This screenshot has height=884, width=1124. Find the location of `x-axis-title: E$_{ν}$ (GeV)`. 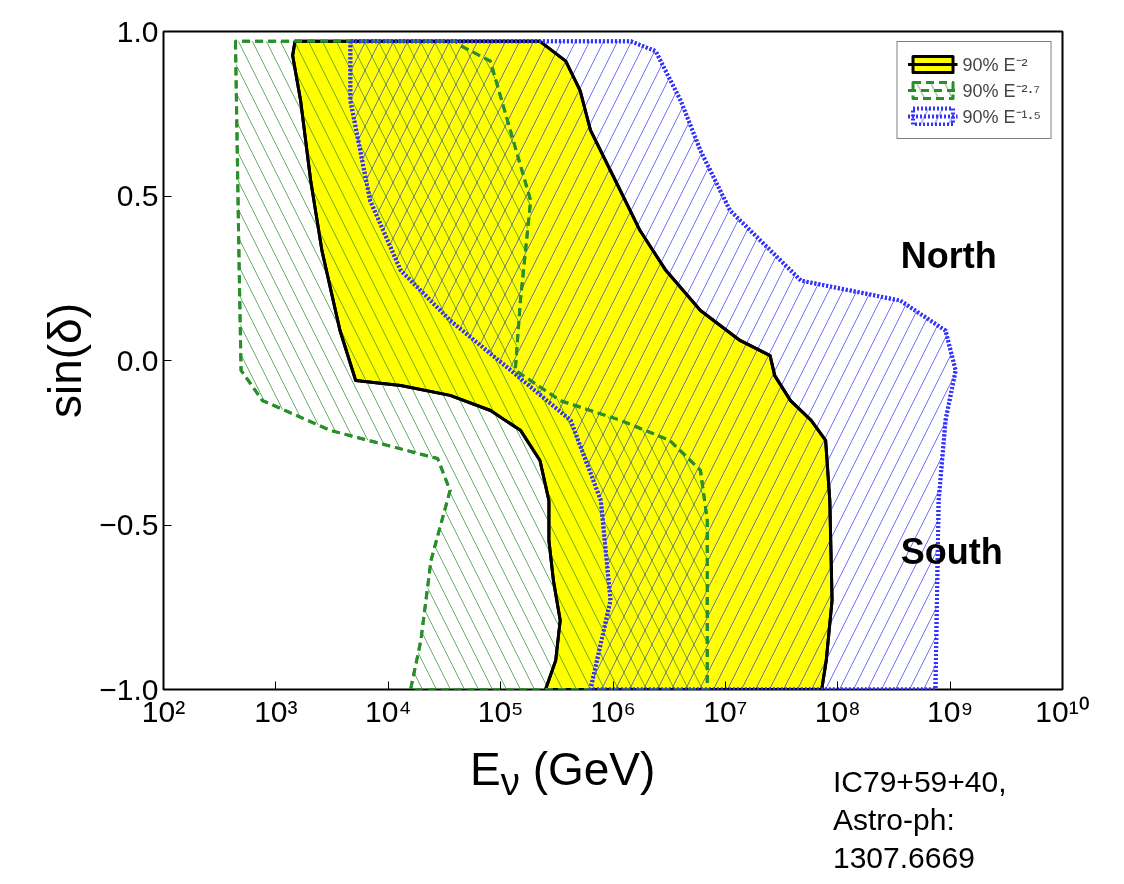

x-axis-title: E$_{ν}$ (GeV) is located at coordinates (563, 774).